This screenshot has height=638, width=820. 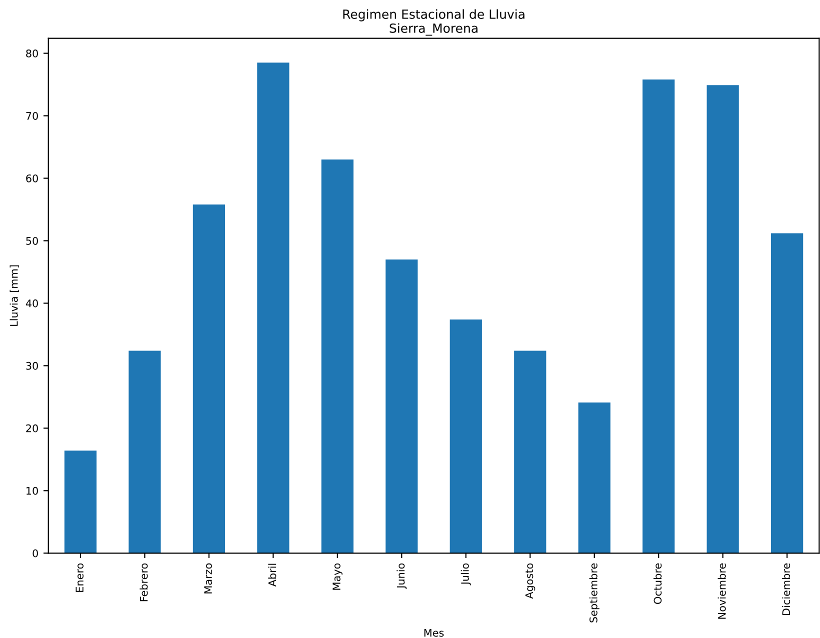 I want to click on x-tick-label: Noviembre, so click(x=722, y=591).